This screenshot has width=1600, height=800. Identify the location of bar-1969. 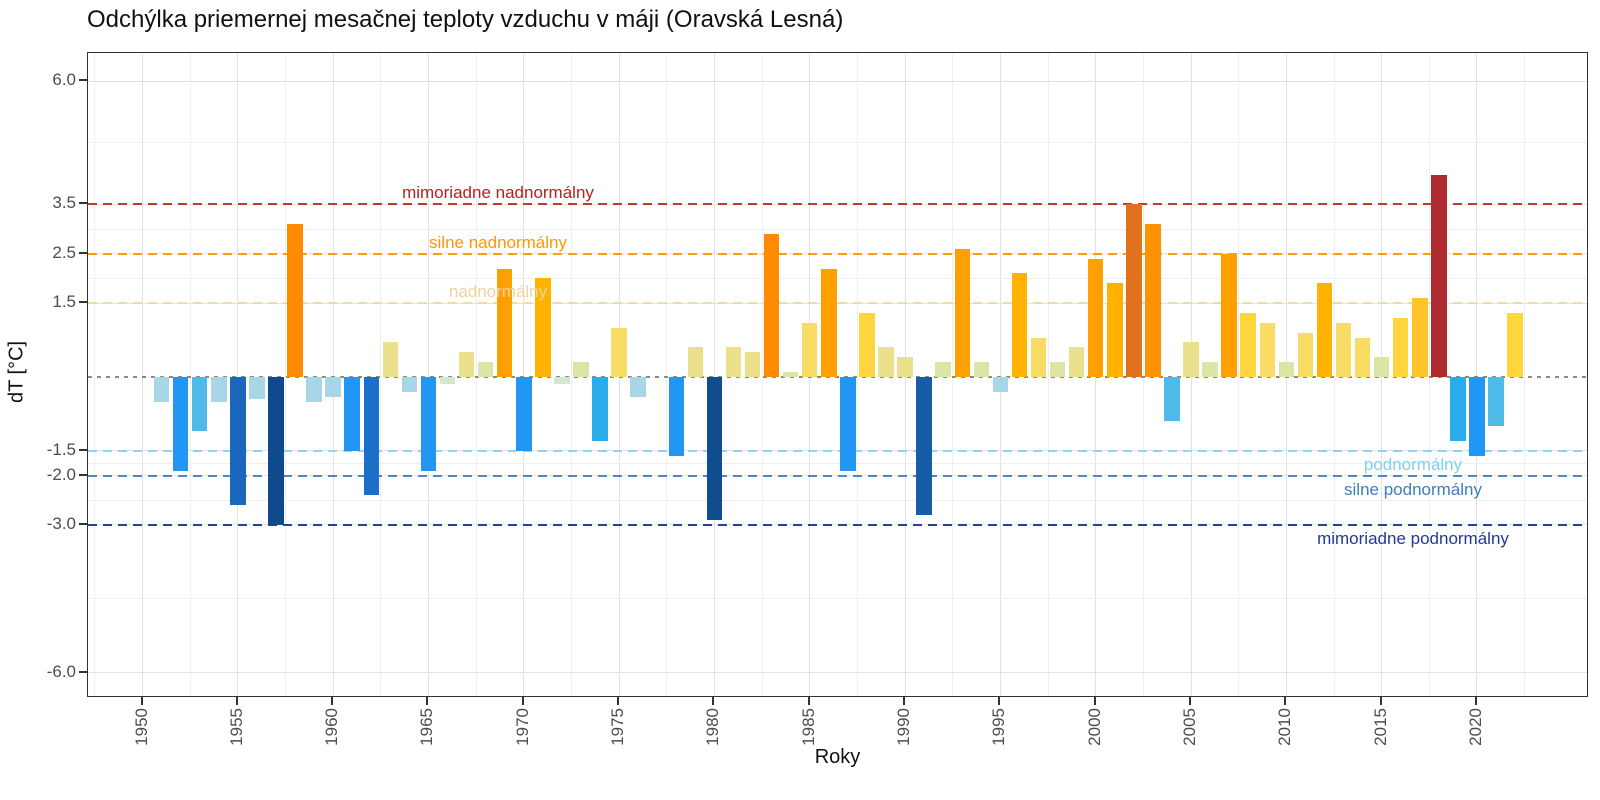
(504, 322).